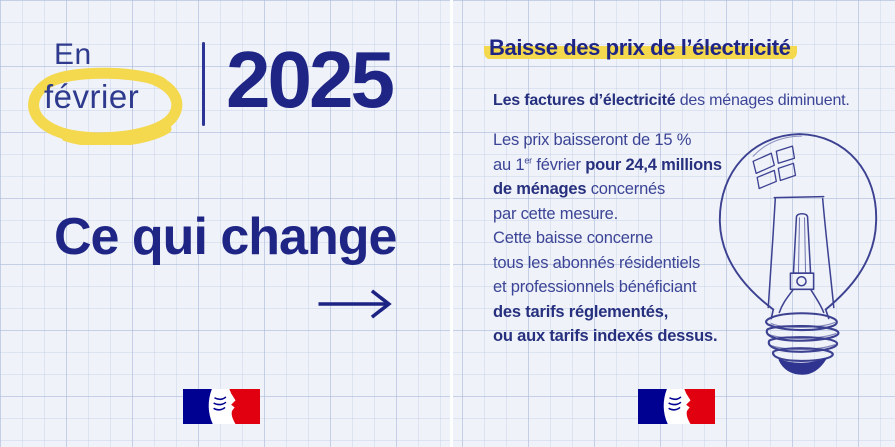  What do you see at coordinates (579, 189) in the screenshot?
I see `body-line: de ménages concernés` at bounding box center [579, 189].